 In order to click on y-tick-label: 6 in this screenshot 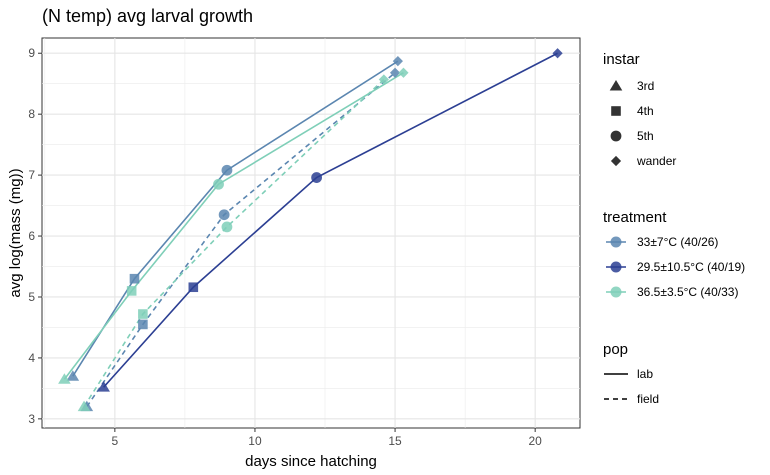, I will do `click(31, 236)`.